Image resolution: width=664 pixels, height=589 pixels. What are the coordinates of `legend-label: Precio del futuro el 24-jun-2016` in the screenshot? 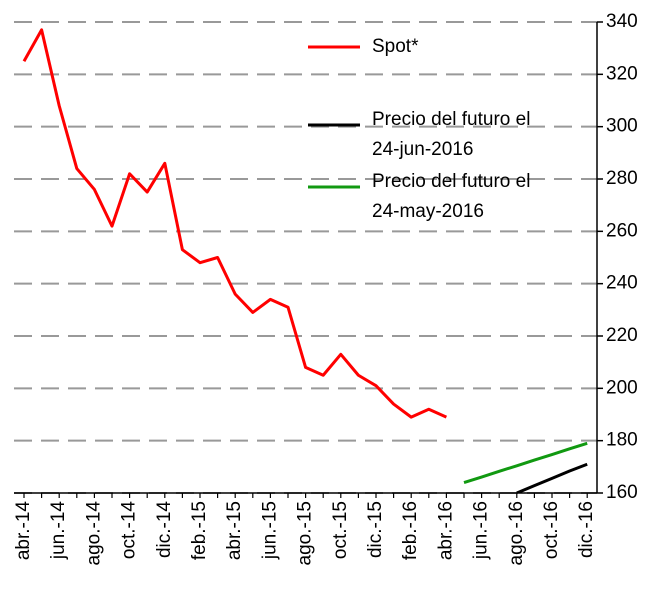 It's located at (451, 134).